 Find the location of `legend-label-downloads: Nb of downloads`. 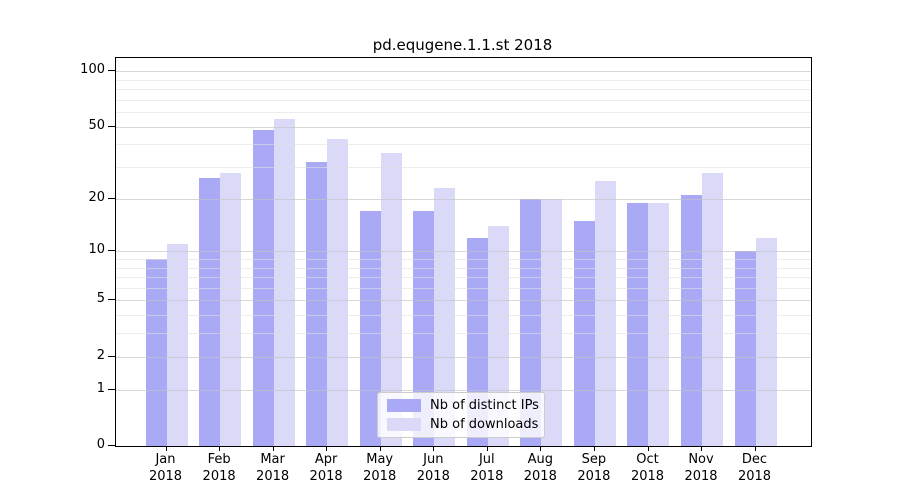

legend-label-downloads: Nb of downloads is located at coordinates (484, 424).